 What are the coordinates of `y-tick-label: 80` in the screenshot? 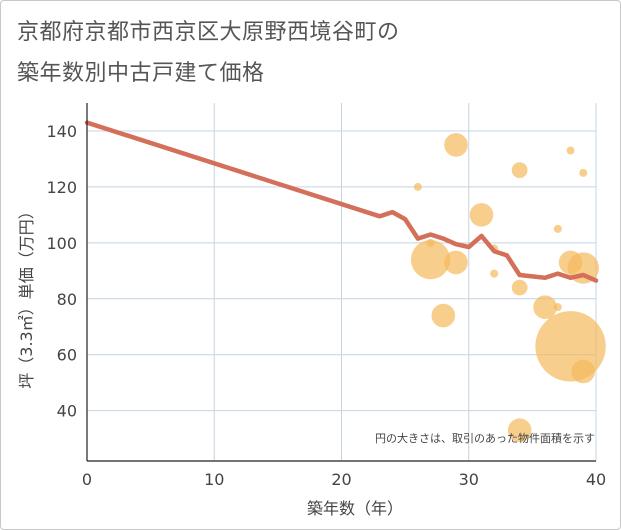 It's located at (67, 299).